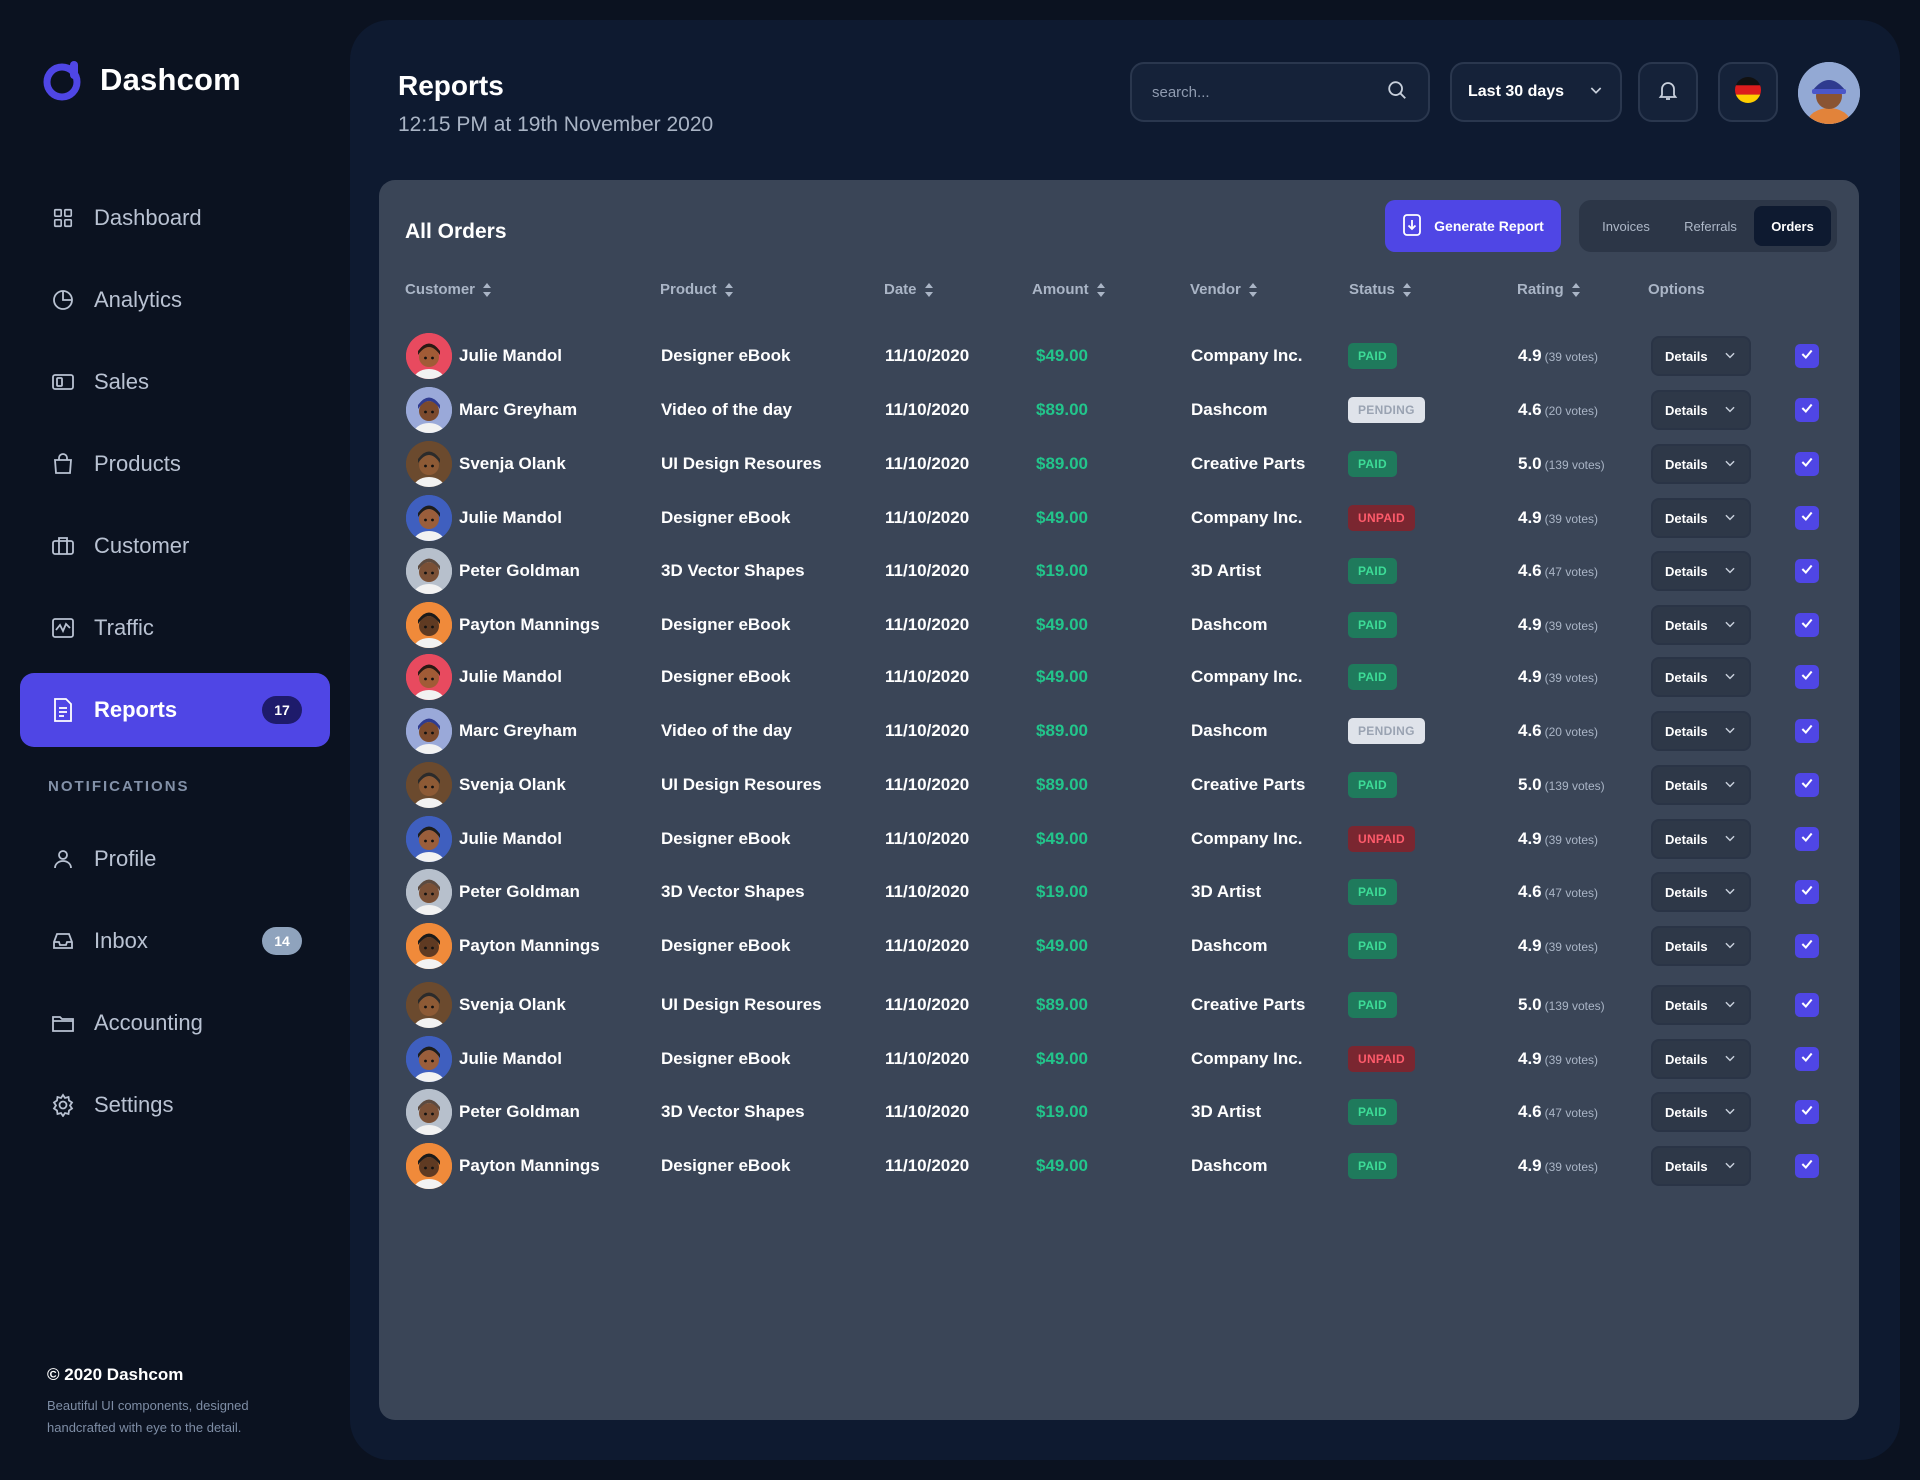  I want to click on sidebar-item-dashboard: Dashboard, so click(175, 218).